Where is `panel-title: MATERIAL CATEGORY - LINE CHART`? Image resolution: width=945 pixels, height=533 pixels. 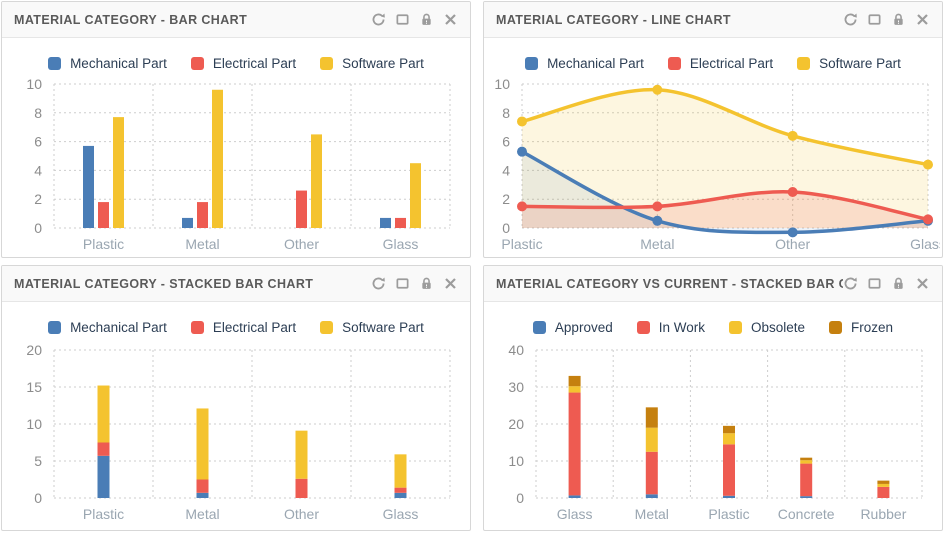
panel-title: MATERIAL CATEGORY - LINE CHART is located at coordinates (613, 19).